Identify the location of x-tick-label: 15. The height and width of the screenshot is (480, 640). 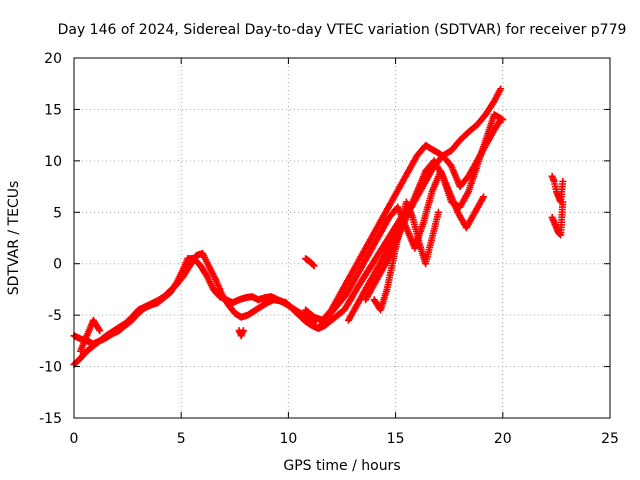
(396, 439).